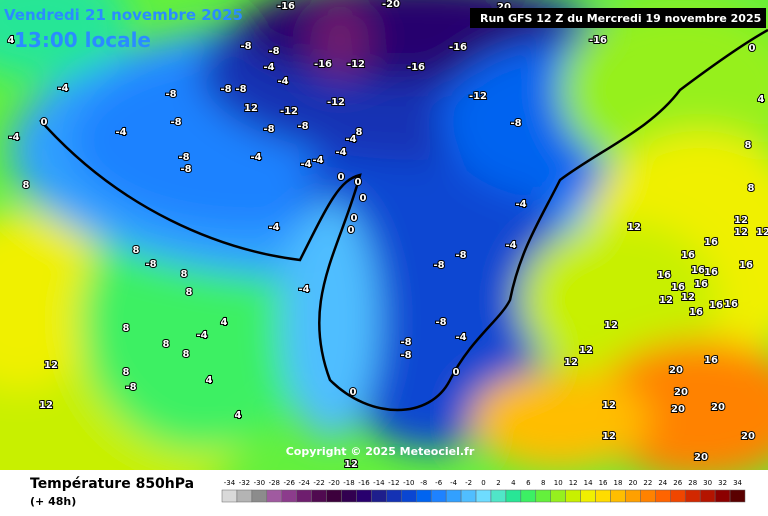  I want to click on scale-label: -14, so click(379, 483).